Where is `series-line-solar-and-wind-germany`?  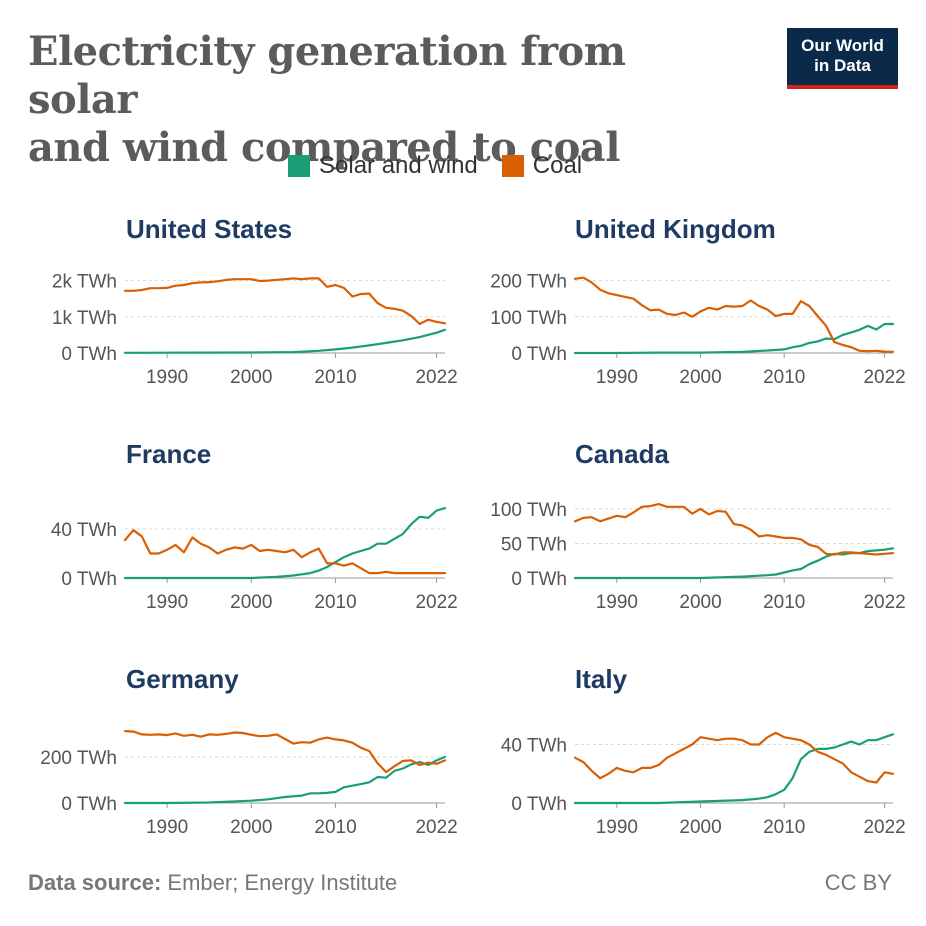
series-line-solar-and-wind-germany is located at coordinates (285, 780).